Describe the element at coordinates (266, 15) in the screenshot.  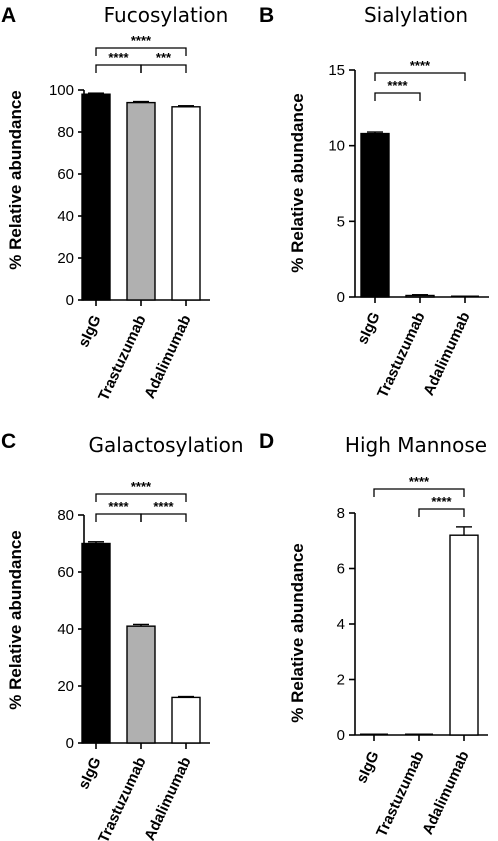
I see `panel-letter: B` at that location.